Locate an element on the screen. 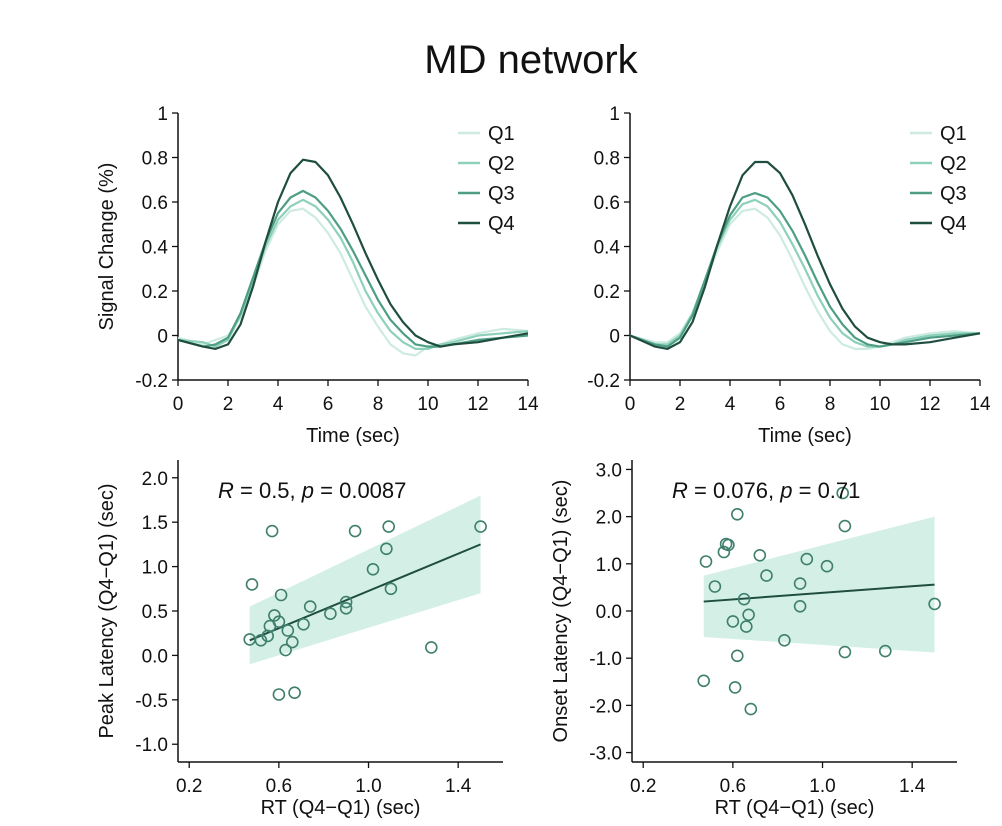  stats-annotation: R = 0.076, p = 0.71 is located at coordinates (766, 490).